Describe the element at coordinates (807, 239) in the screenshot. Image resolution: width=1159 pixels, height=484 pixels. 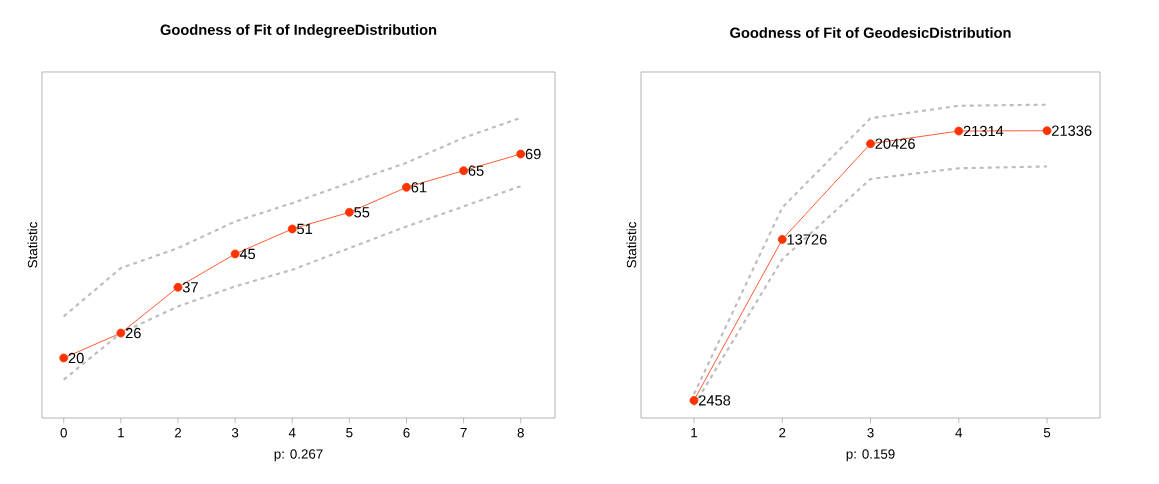
I see `data-label: 13726` at that location.